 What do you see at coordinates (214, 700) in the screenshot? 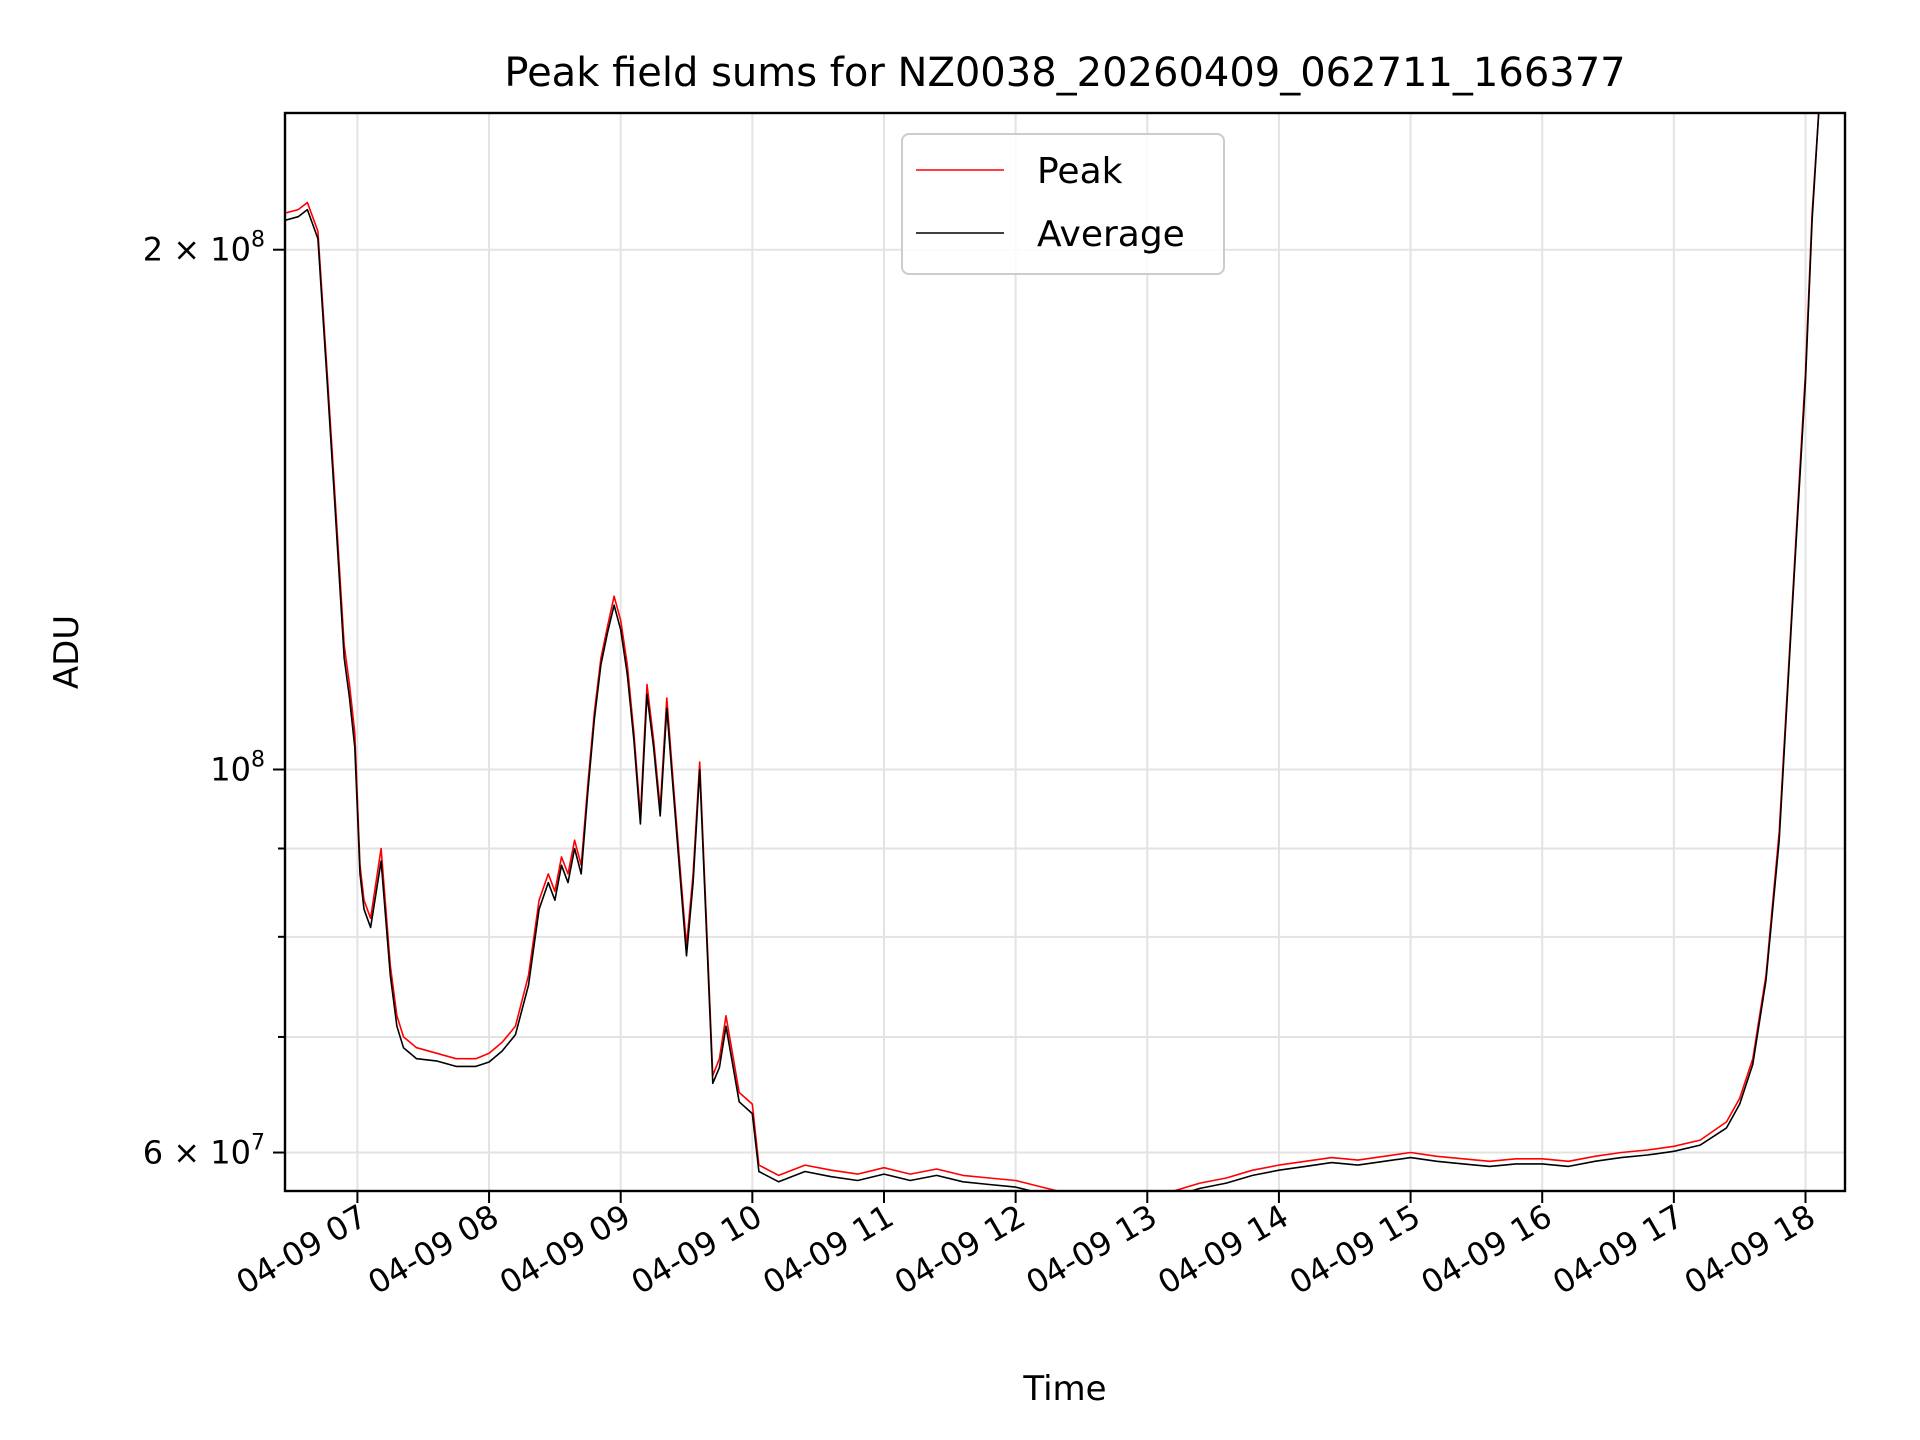
I see `y-axis: 6 × 107 108 2 × 108` at bounding box center [214, 700].